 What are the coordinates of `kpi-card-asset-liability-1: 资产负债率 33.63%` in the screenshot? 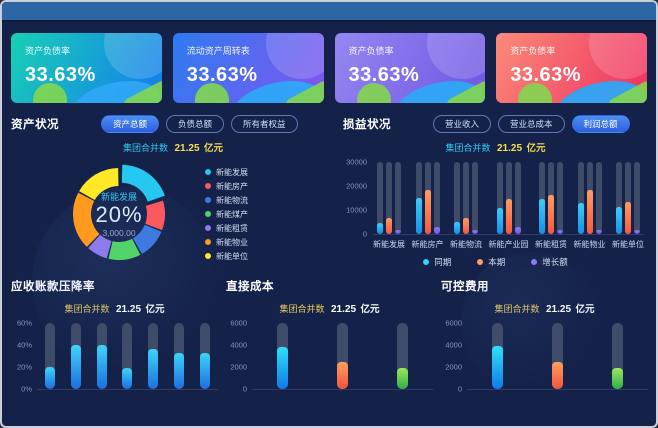 It's located at (86, 68).